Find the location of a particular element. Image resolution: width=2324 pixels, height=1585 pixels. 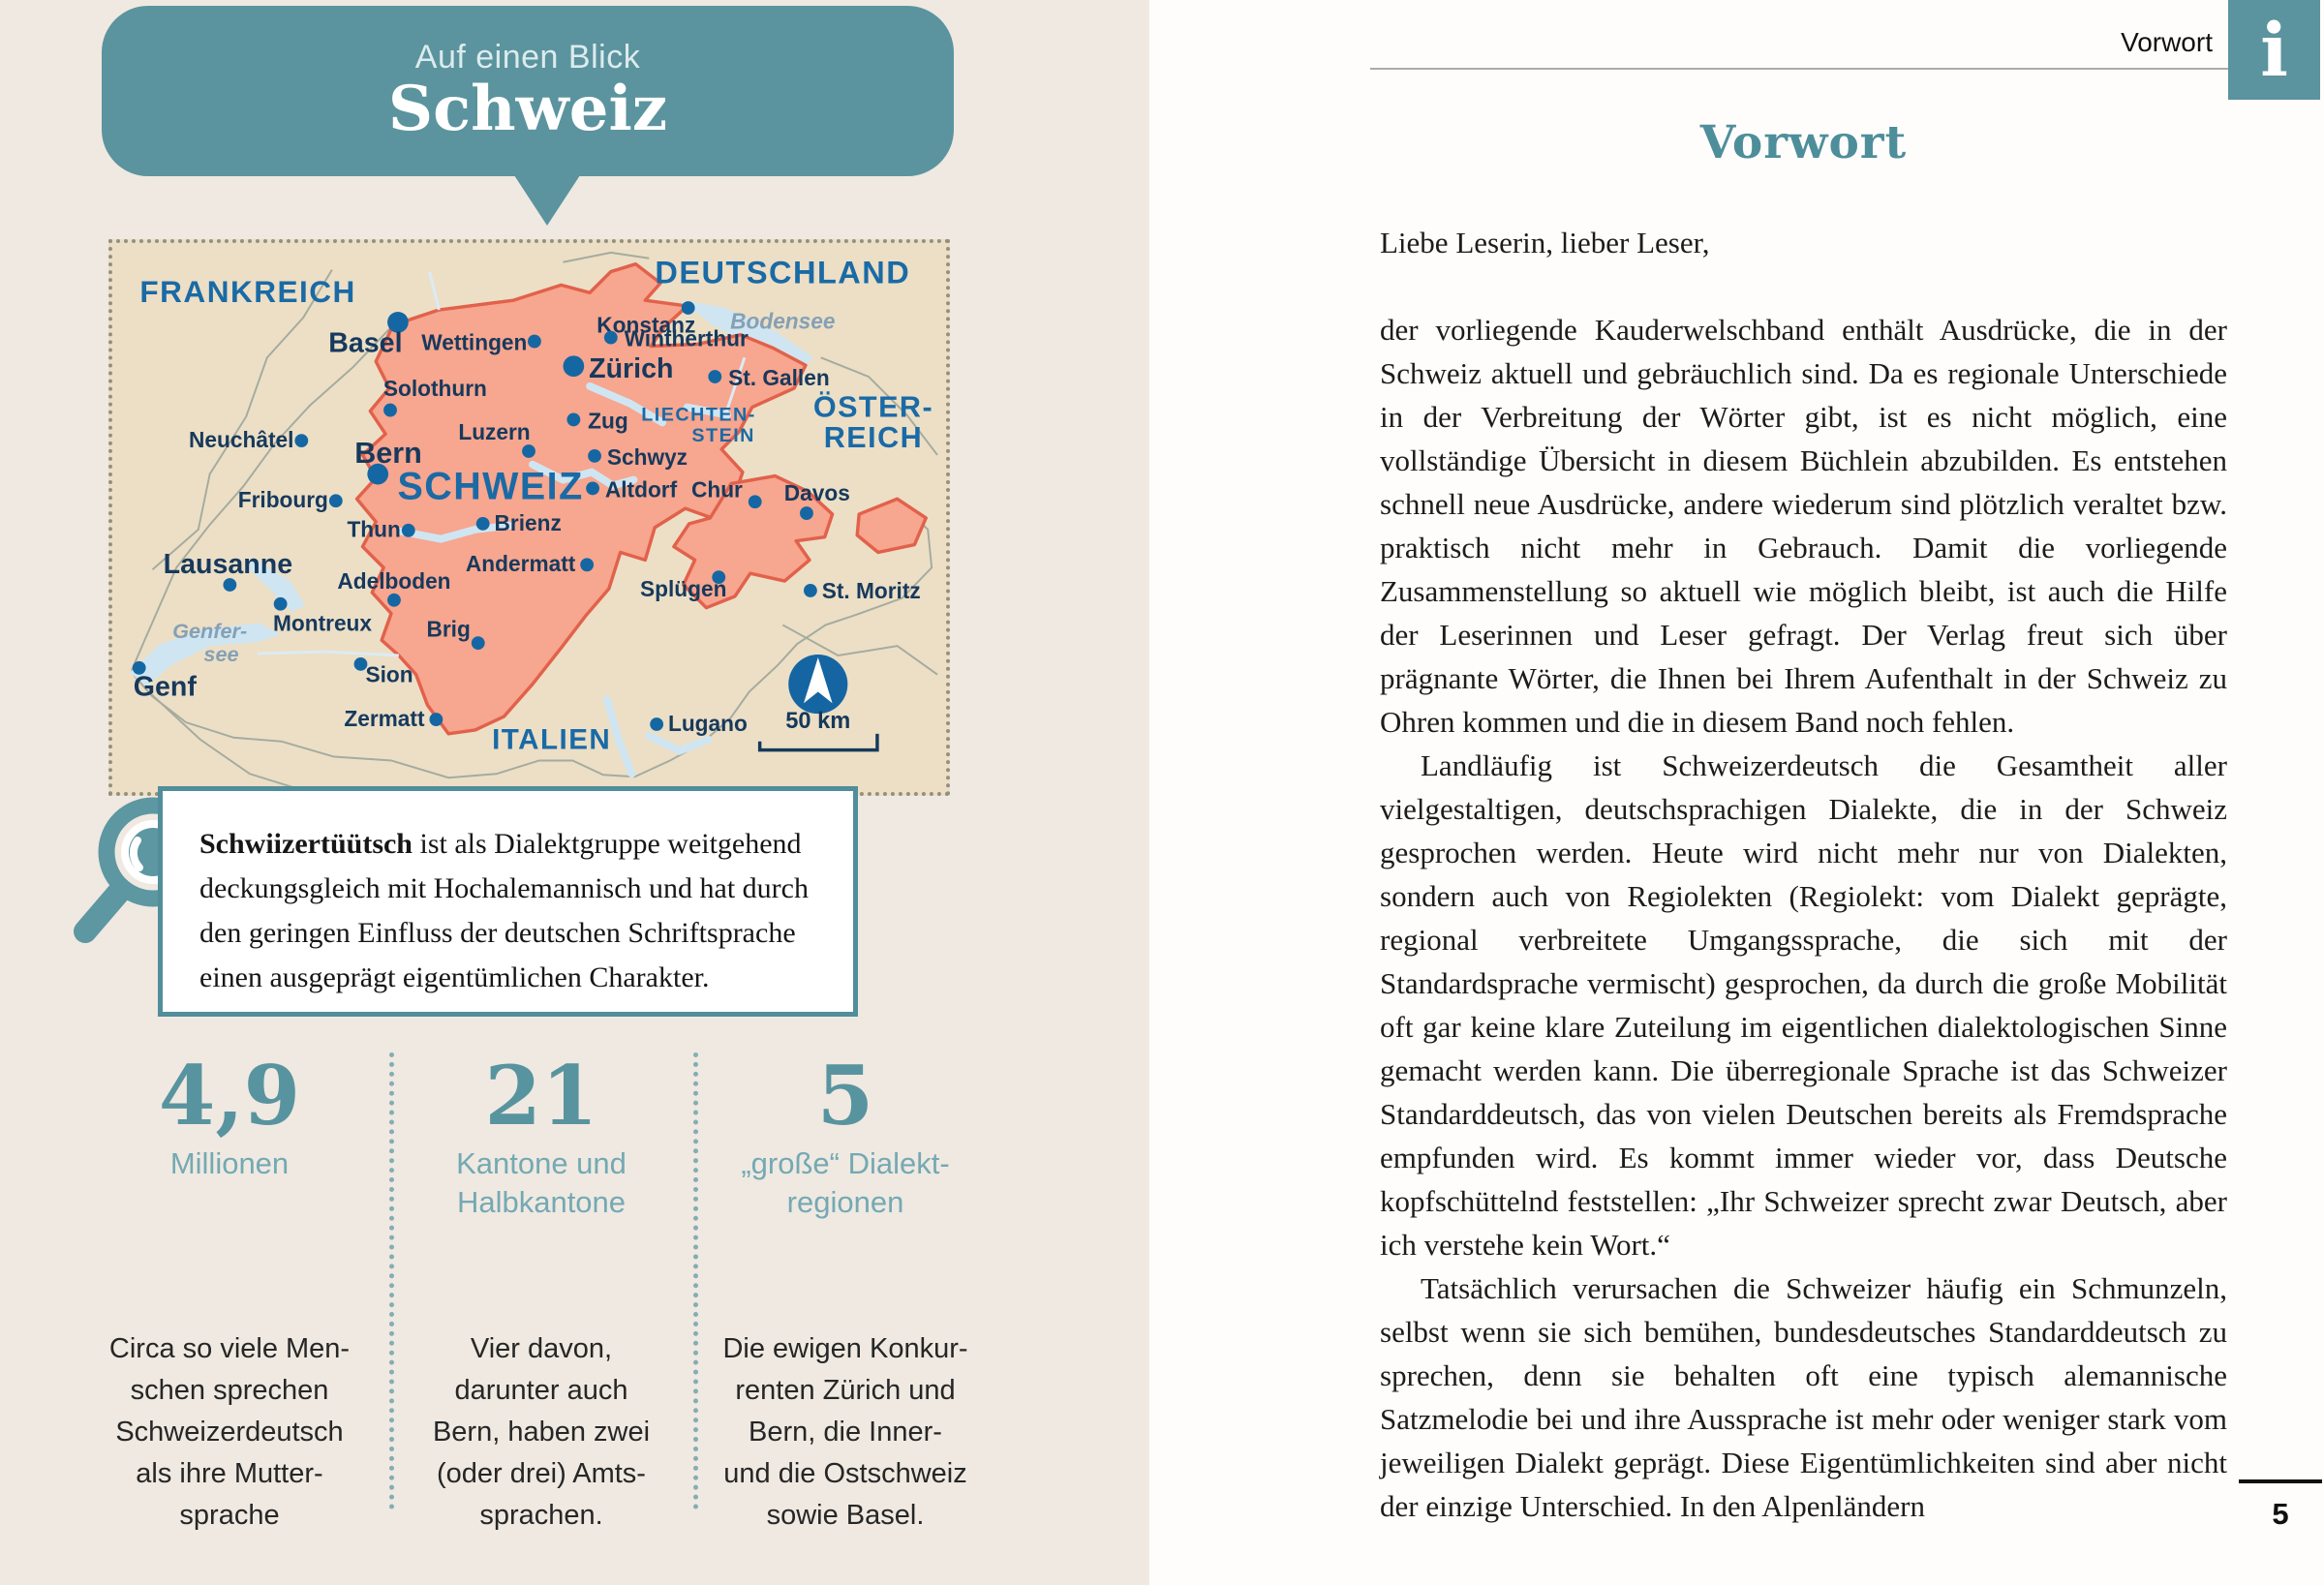

map-label-bodensee: Bodensee is located at coordinates (782, 321).